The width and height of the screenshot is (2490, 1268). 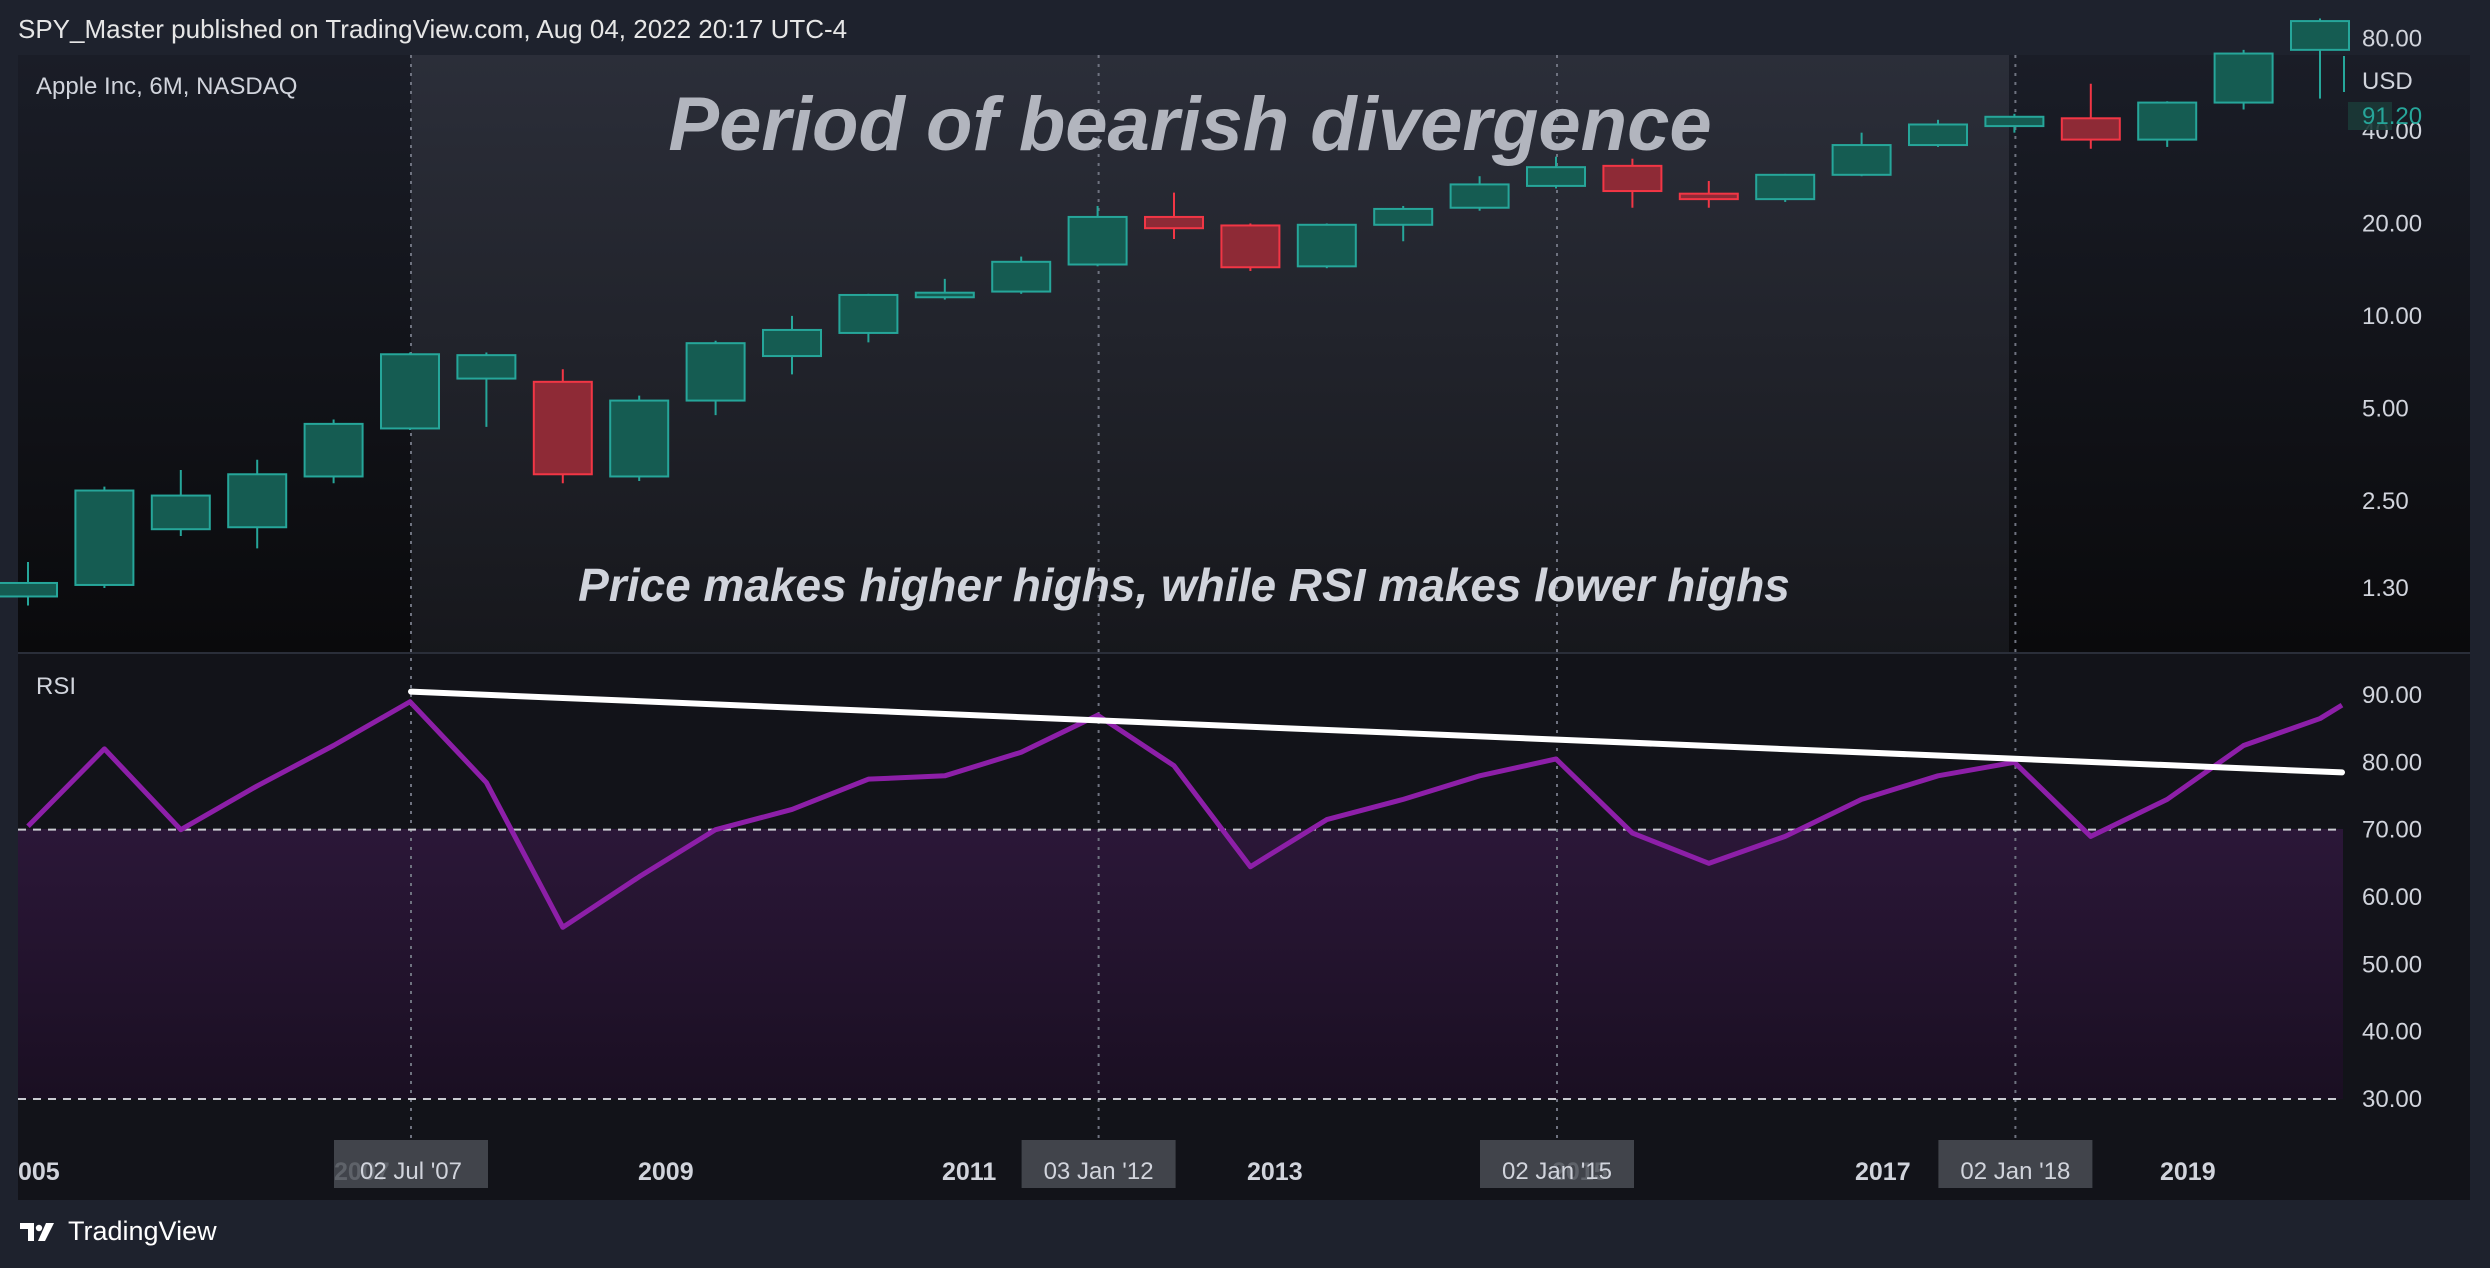 I want to click on time-axis-label: 005, so click(x=39, y=1172).